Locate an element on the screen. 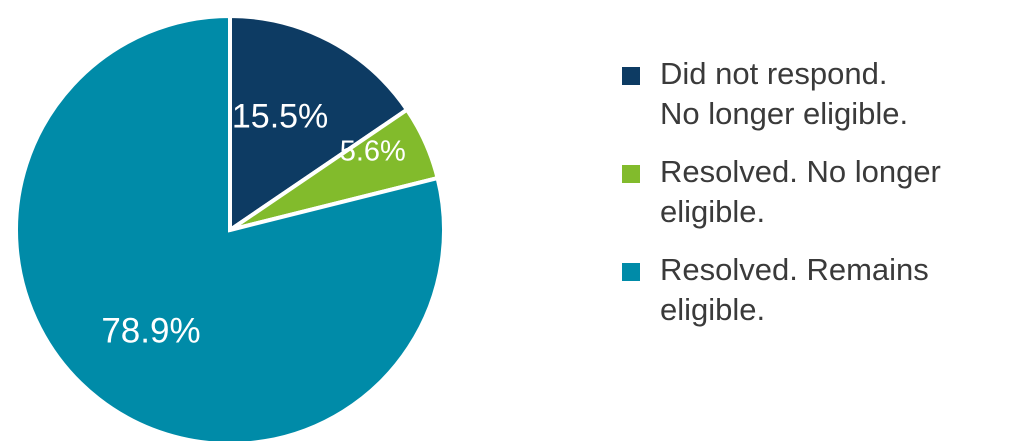 The height and width of the screenshot is (441, 1011). pie-slice-did-not-respond is located at coordinates (319, 123).